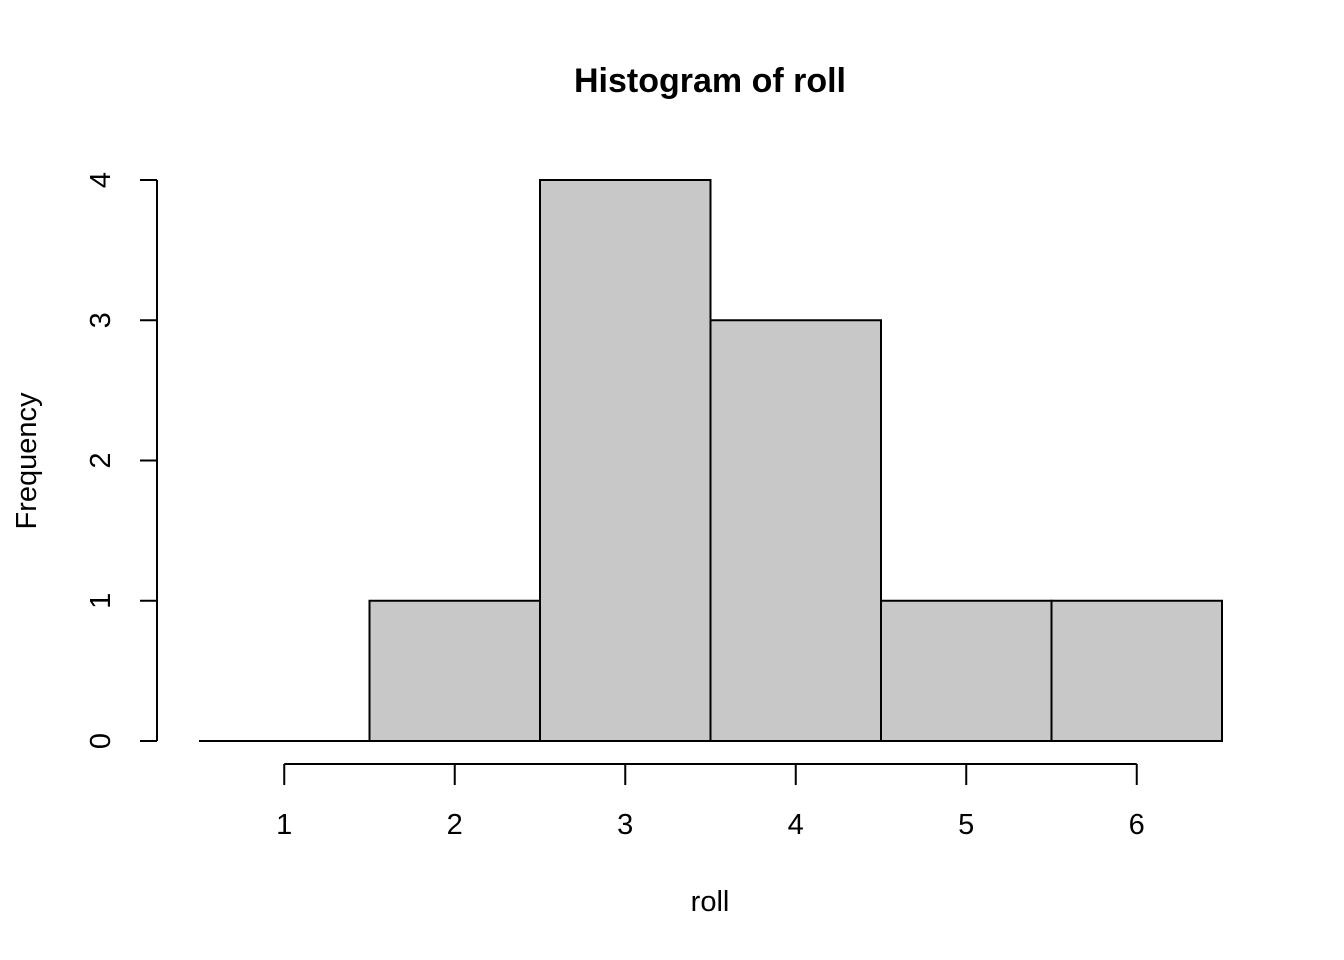 The height and width of the screenshot is (960, 1344). Describe the element at coordinates (284, 825) in the screenshot. I see `x-tick-label: 1` at that location.